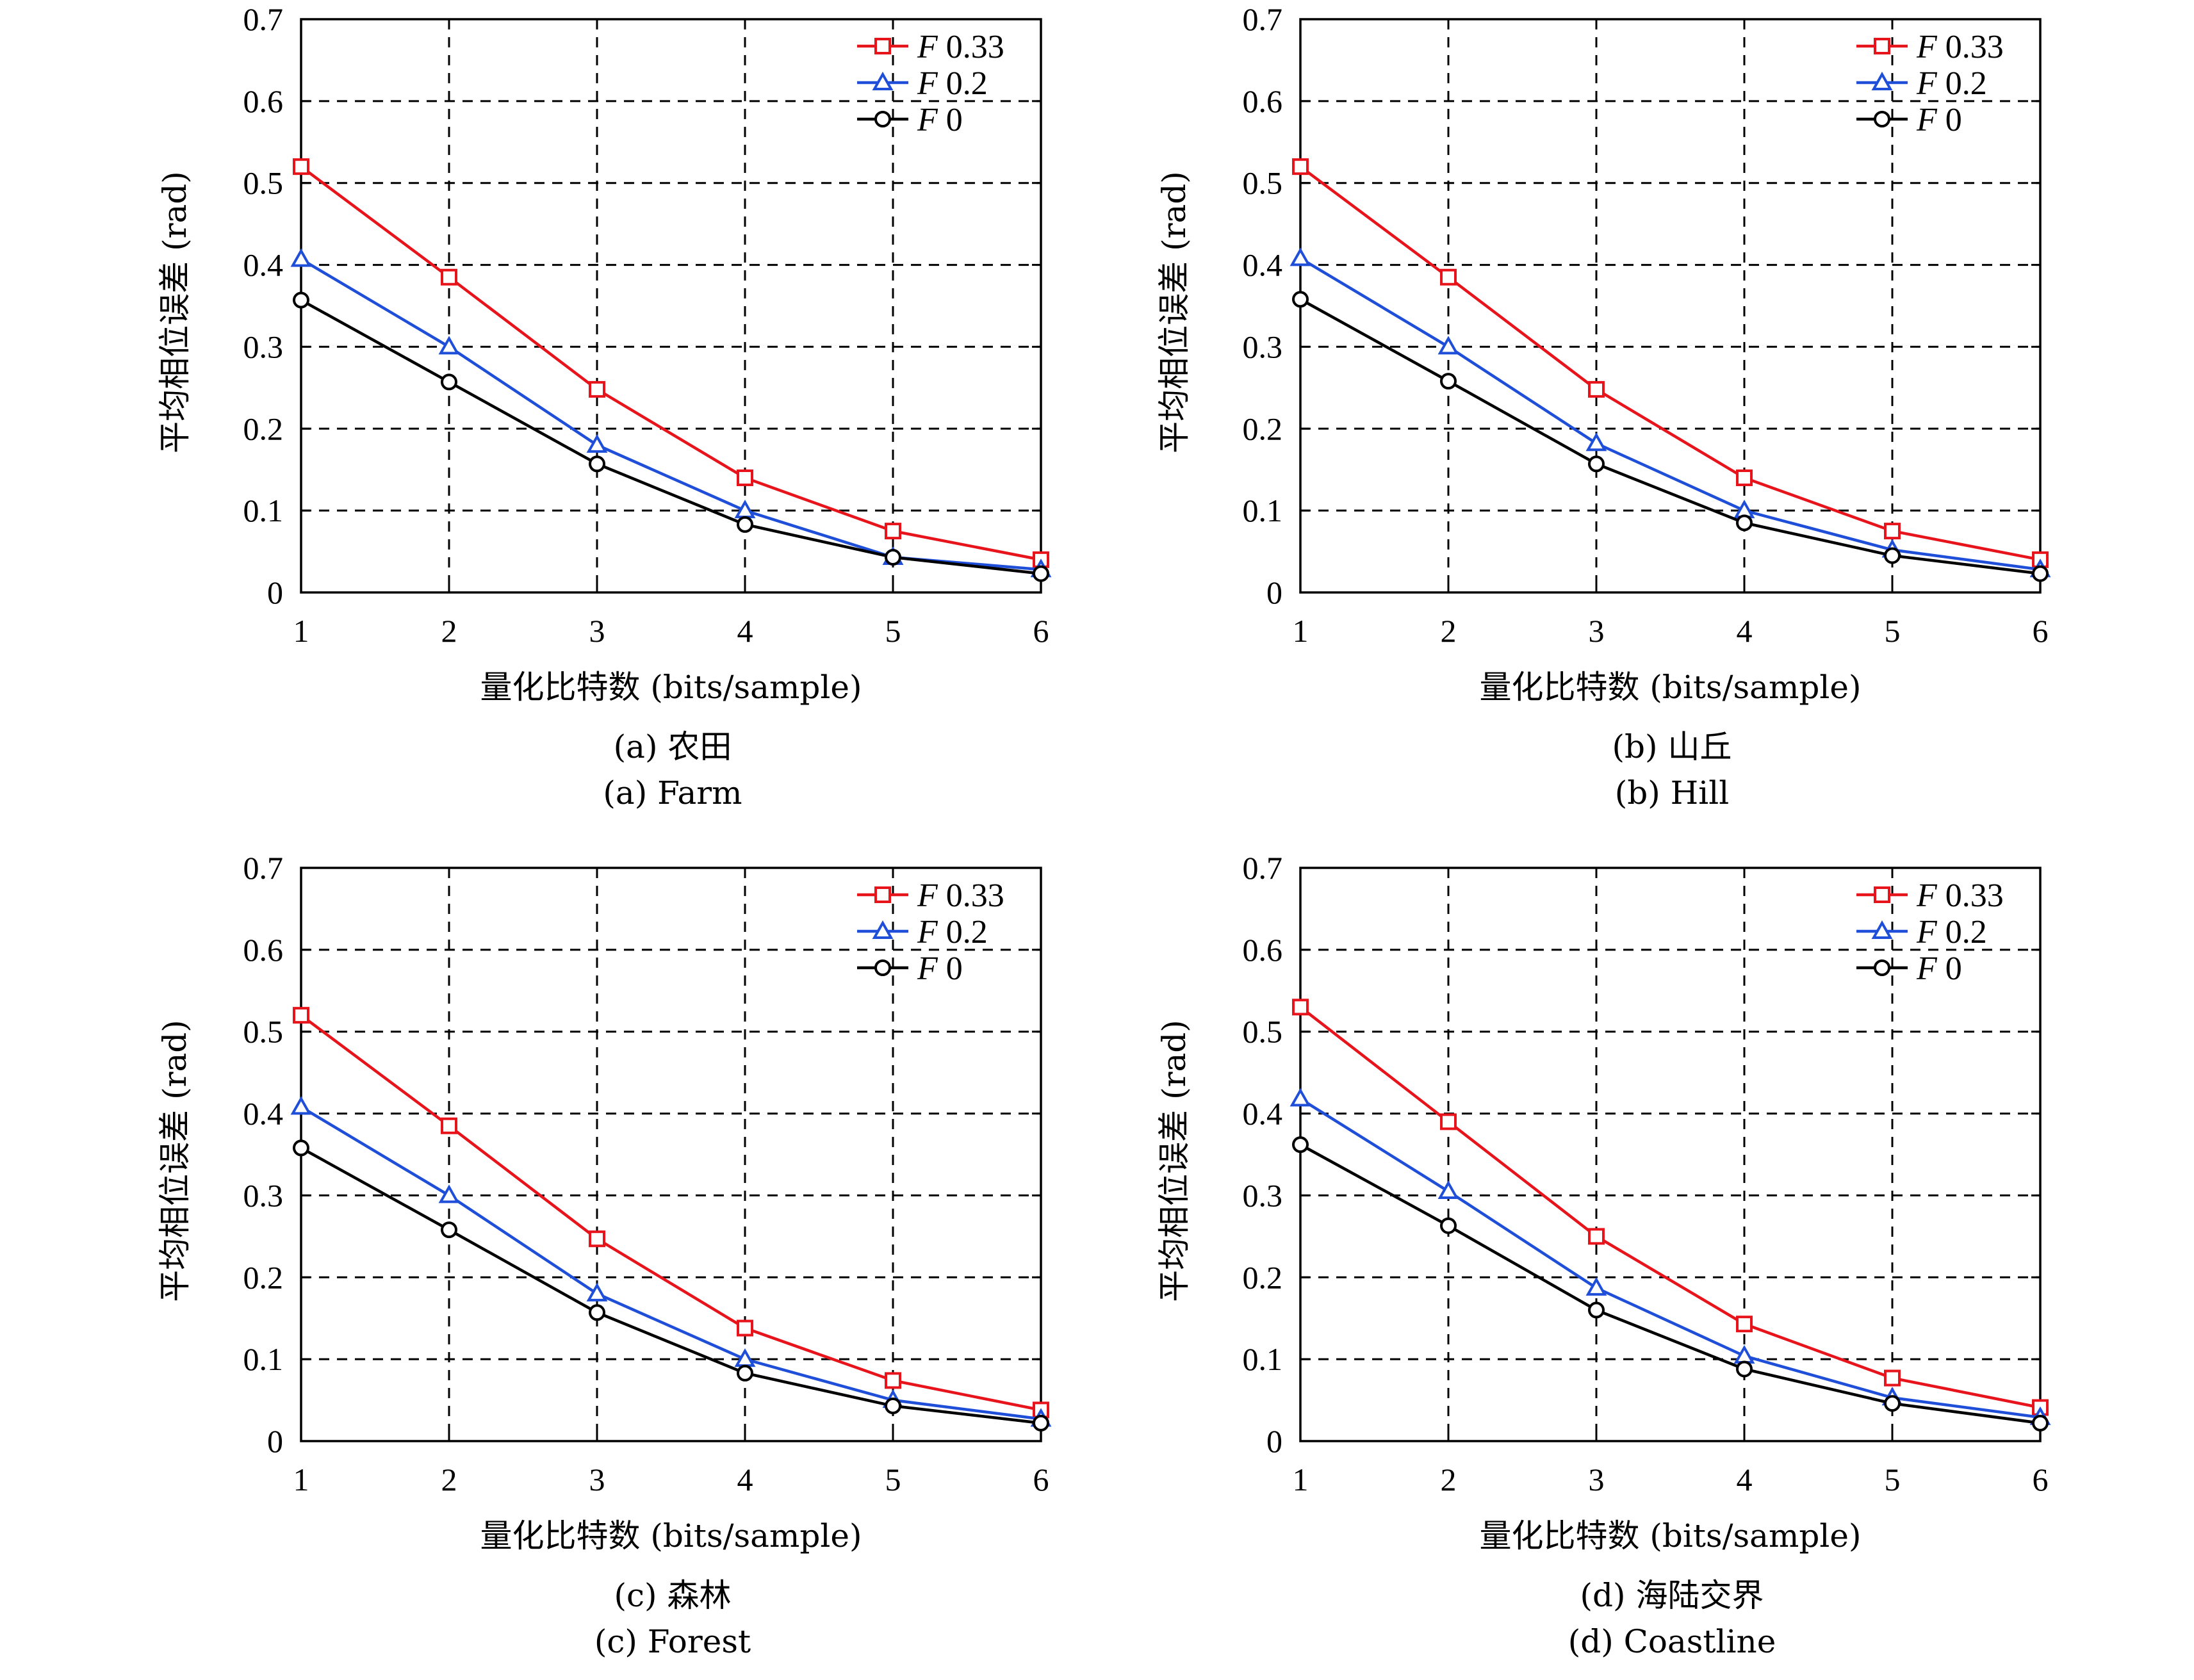 The height and width of the screenshot is (1680, 2194). What do you see at coordinates (1950, 968) in the screenshot?
I see `legend-label-value: 0` at bounding box center [1950, 968].